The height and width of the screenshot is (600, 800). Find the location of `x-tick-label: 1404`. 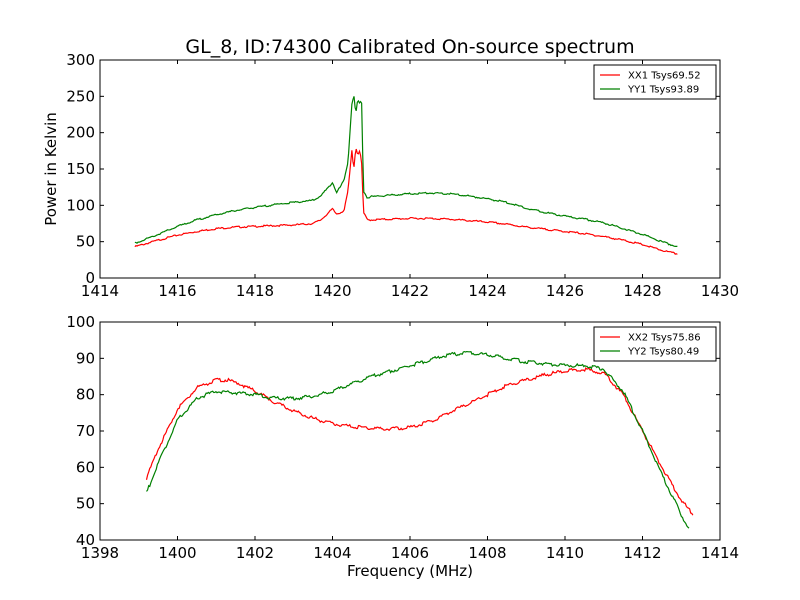

x-tick-label: 1404 is located at coordinates (332, 553).